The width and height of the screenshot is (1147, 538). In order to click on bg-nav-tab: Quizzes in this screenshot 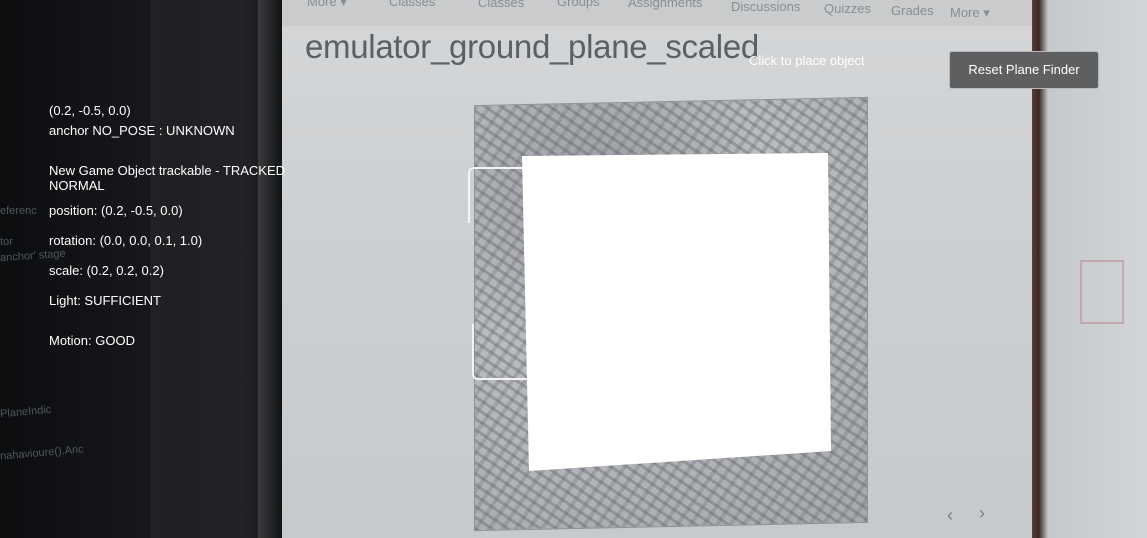, I will do `click(847, 8)`.